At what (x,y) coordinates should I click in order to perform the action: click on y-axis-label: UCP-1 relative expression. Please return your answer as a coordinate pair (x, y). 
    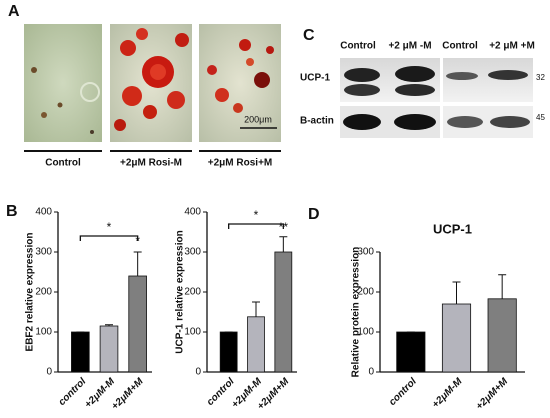
    Looking at the image, I should click on (180, 291).